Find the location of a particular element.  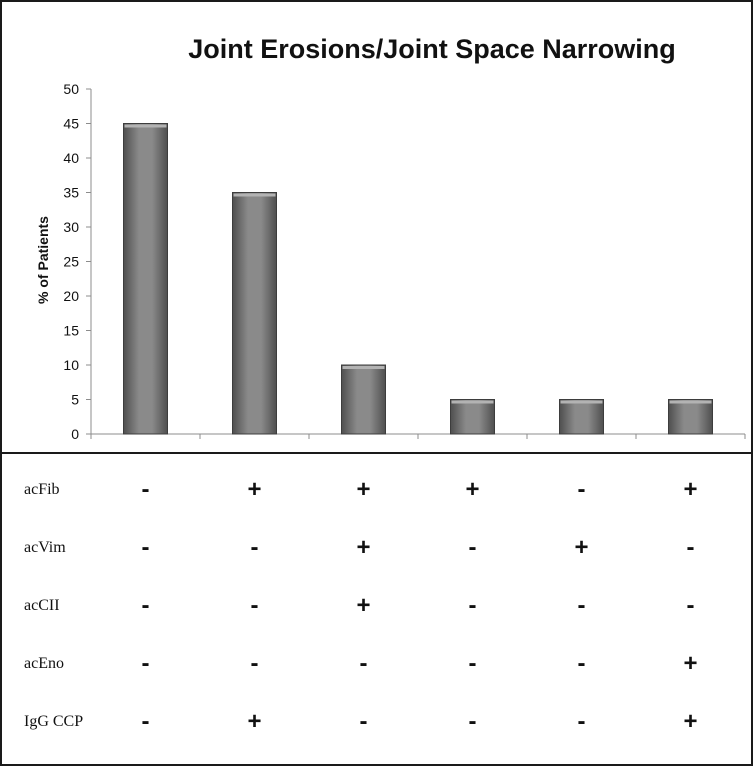

y-tick-label: 40 is located at coordinates (71, 158).